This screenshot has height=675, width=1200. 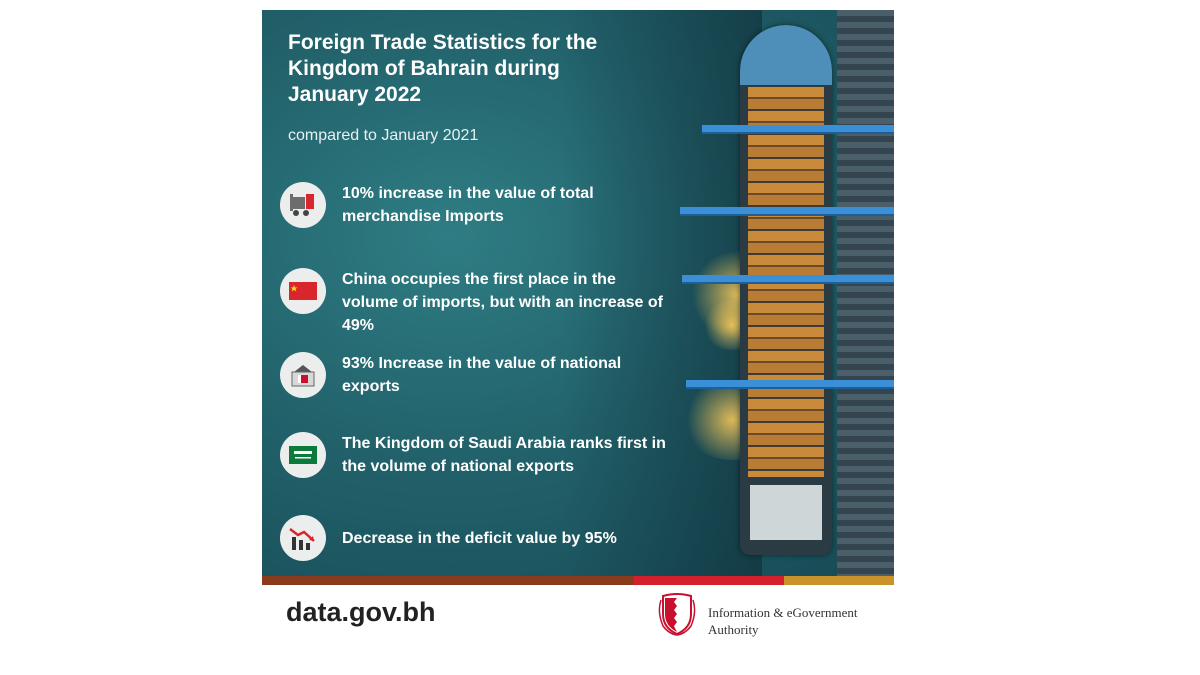 What do you see at coordinates (839, 580) in the screenshot?
I see `footer-bar-gold` at bounding box center [839, 580].